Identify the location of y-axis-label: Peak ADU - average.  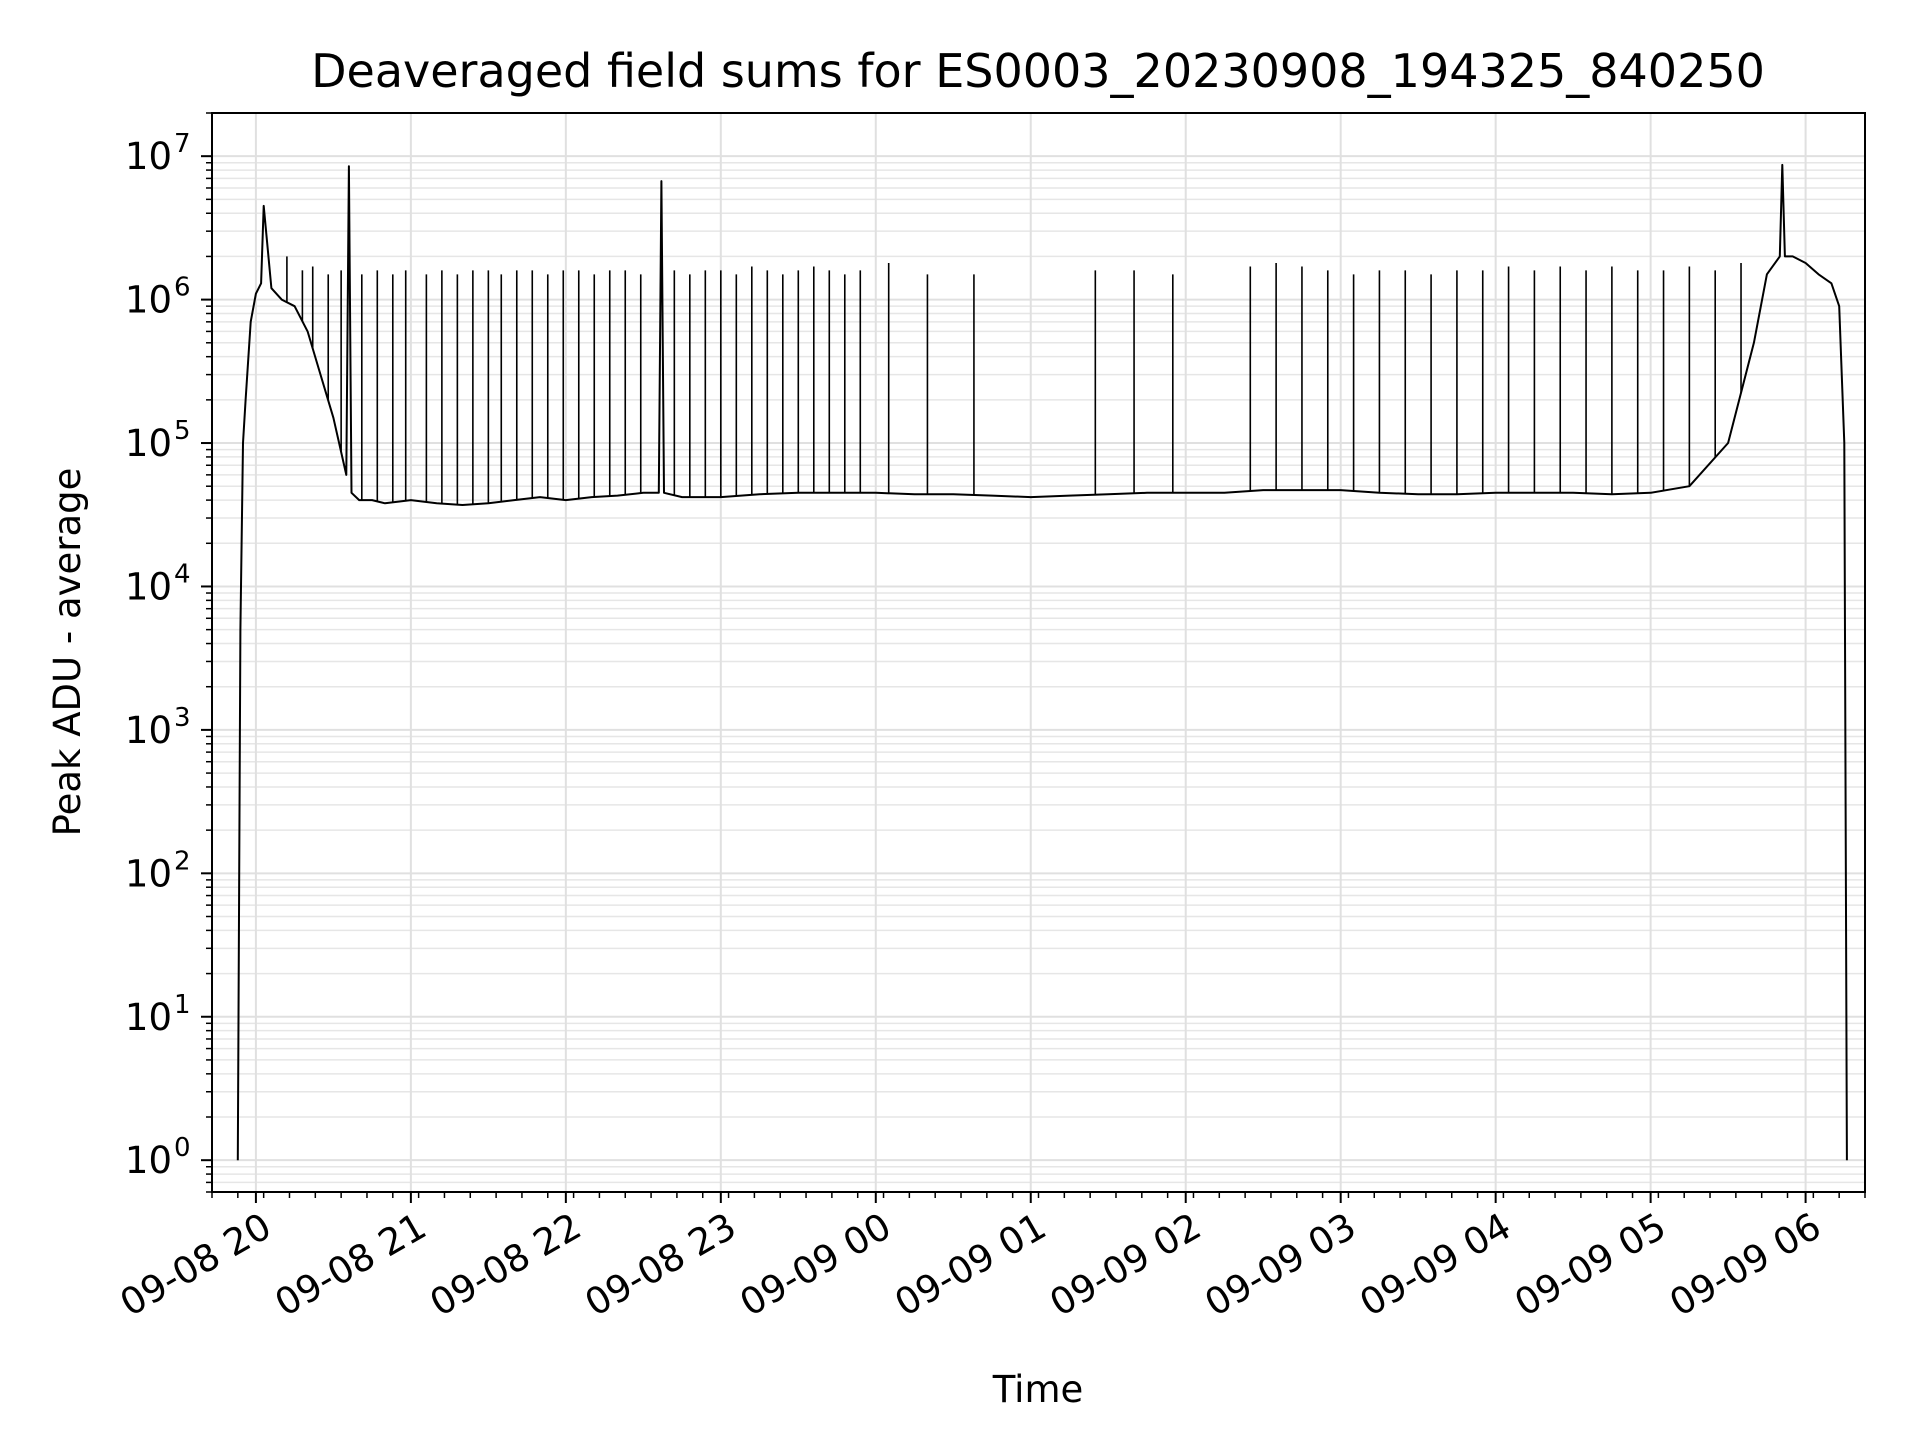
(67, 652).